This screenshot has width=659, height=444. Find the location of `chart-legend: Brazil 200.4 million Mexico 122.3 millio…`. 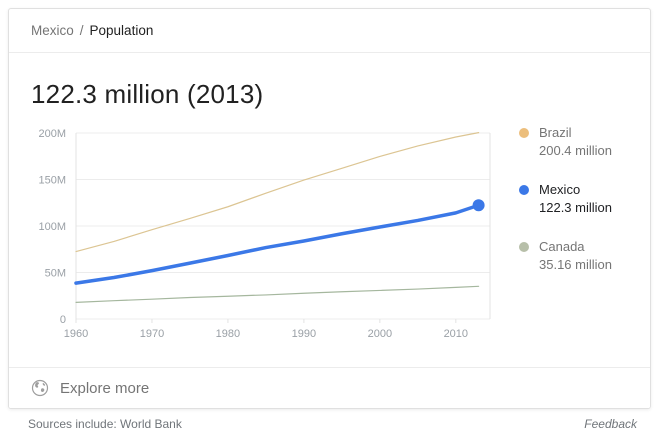

chart-legend: Brazil 200.4 million Mexico 122.3 millio… is located at coordinates (571, 233).